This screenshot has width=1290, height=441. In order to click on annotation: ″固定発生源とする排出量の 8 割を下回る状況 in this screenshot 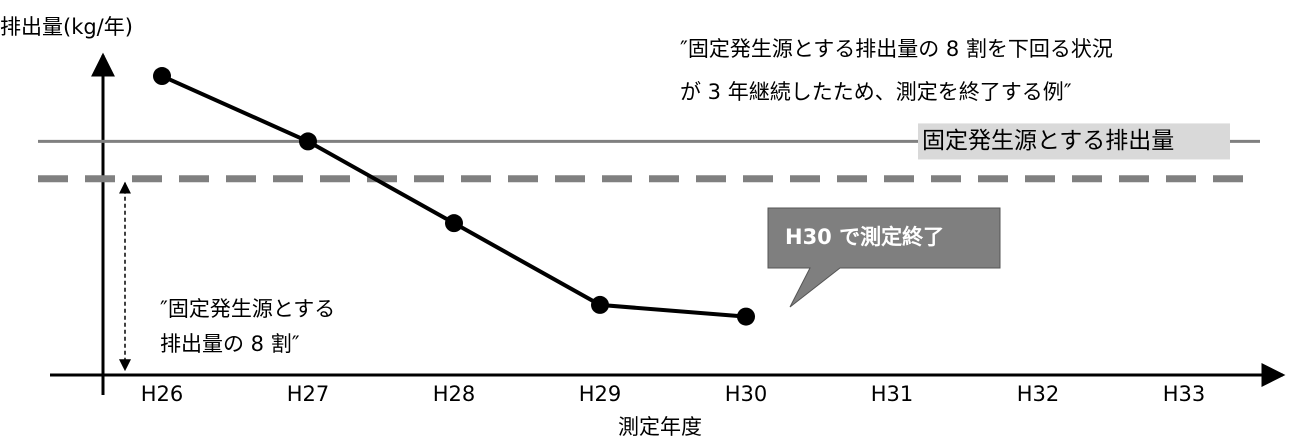, I will do `click(896, 49)`.